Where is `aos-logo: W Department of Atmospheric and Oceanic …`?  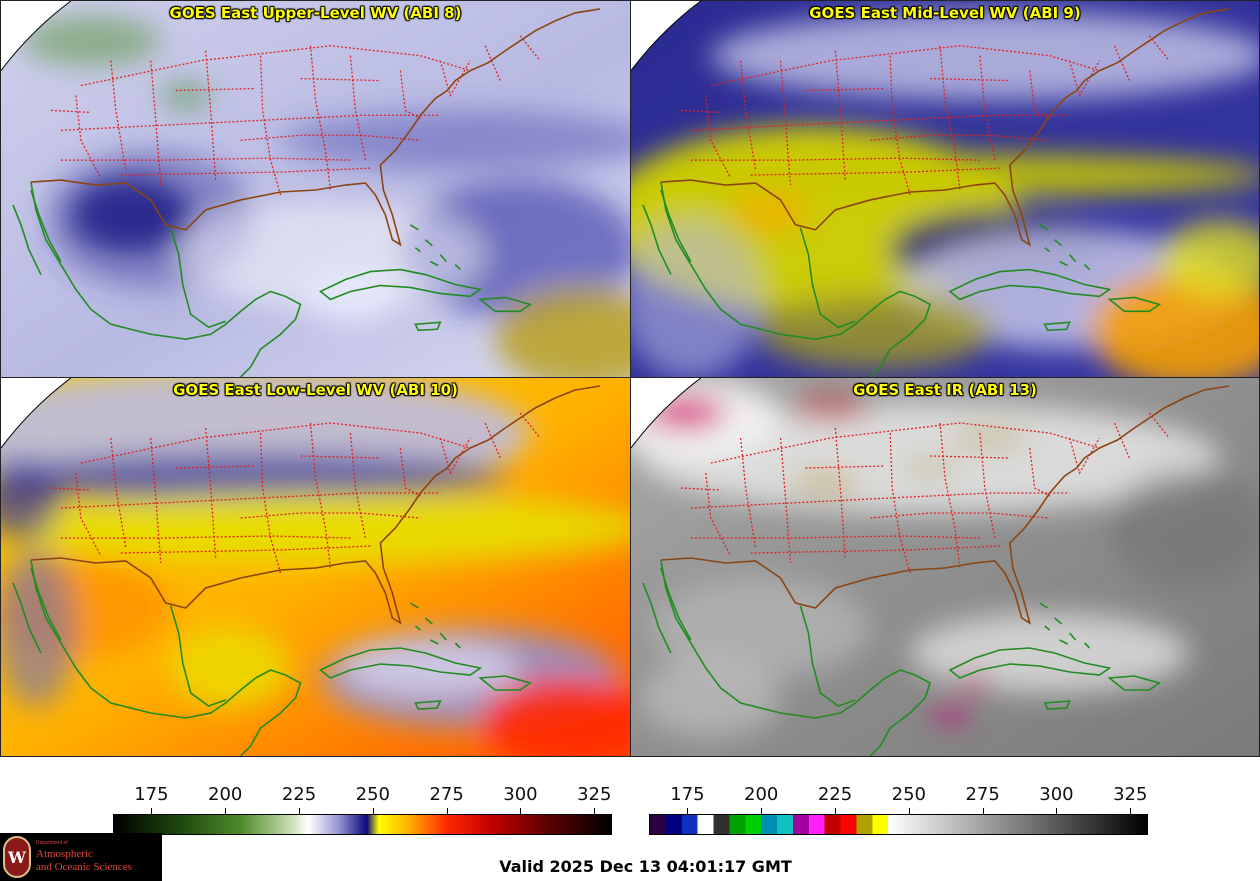 aos-logo: W Department of Atmospheric and Oceanic … is located at coordinates (81, 857).